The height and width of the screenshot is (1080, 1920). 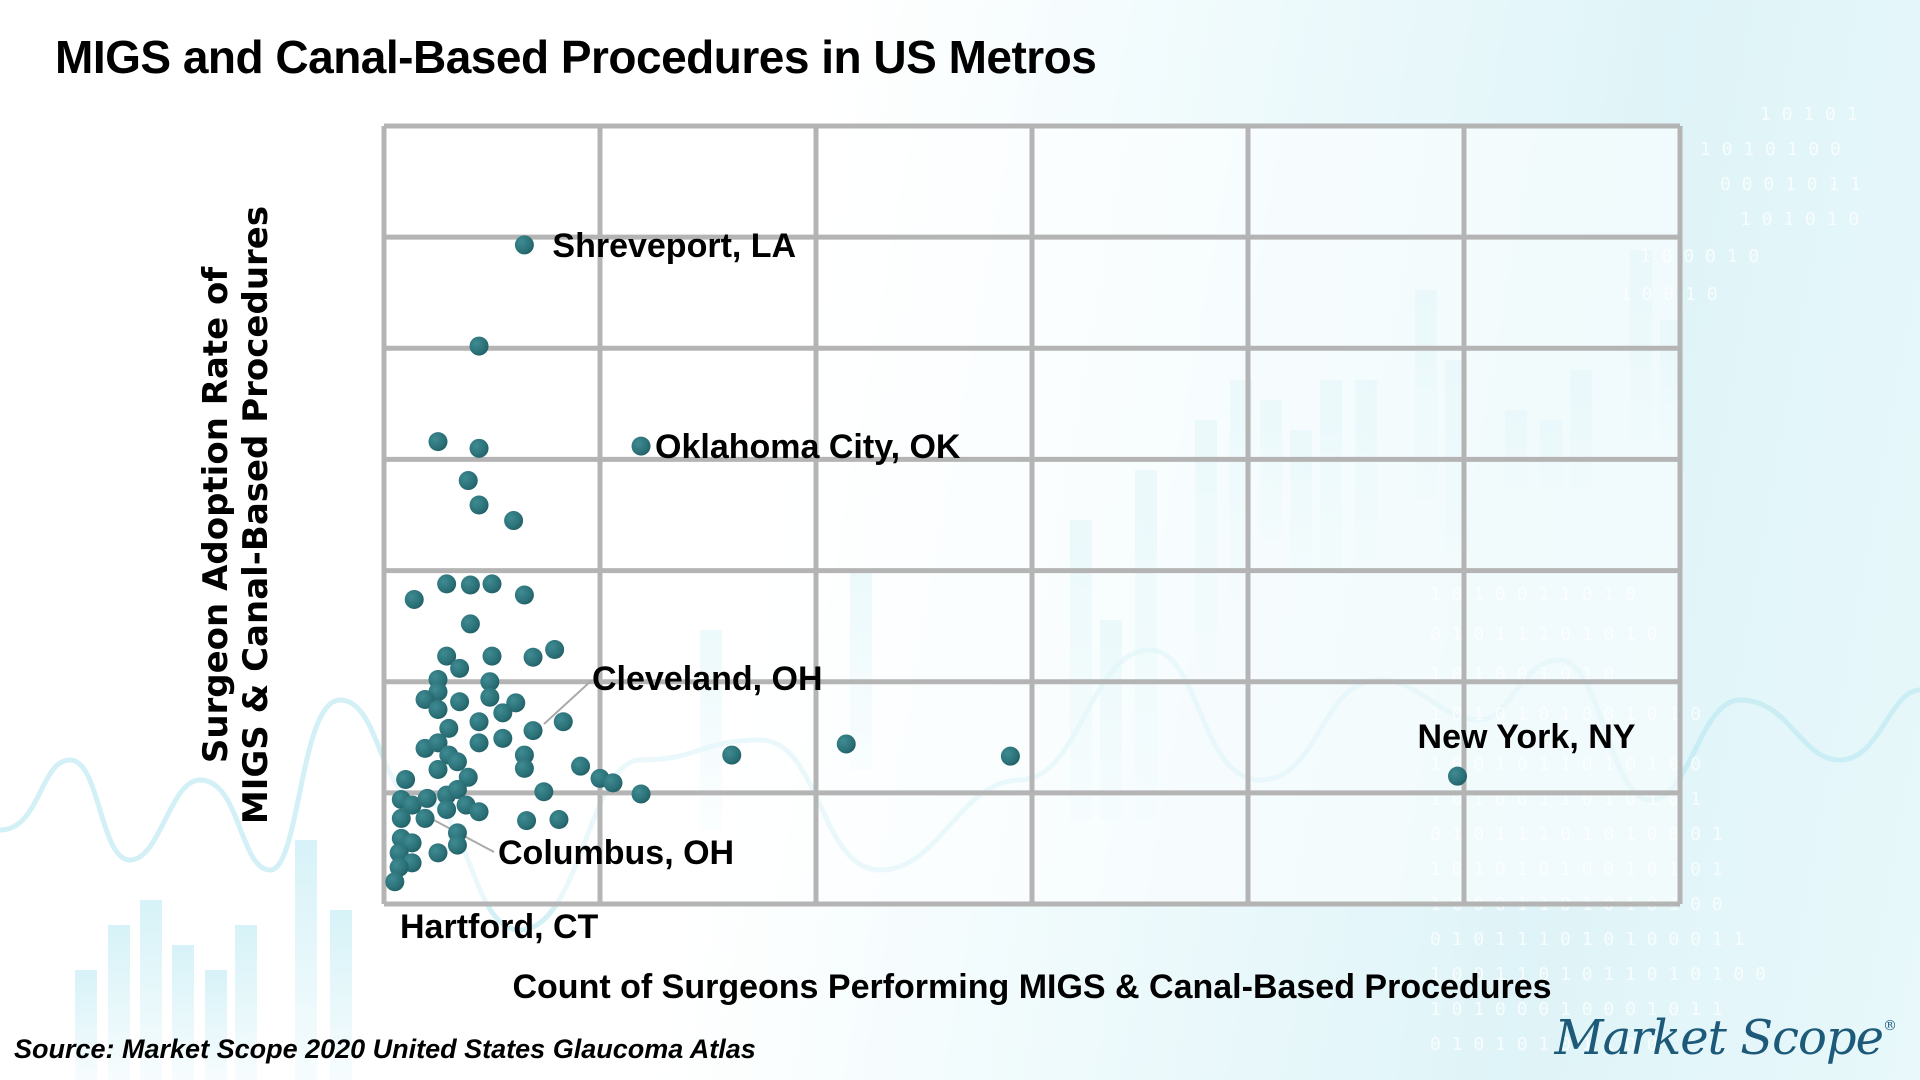 I want to click on registered-mark: ®, so click(x=1890, y=1026).